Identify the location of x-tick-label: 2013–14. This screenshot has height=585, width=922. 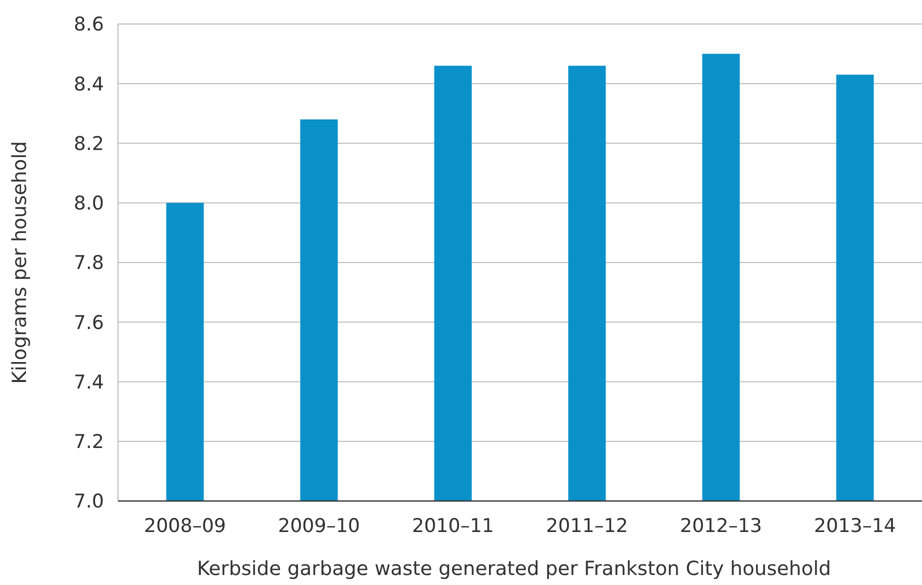
(855, 526).